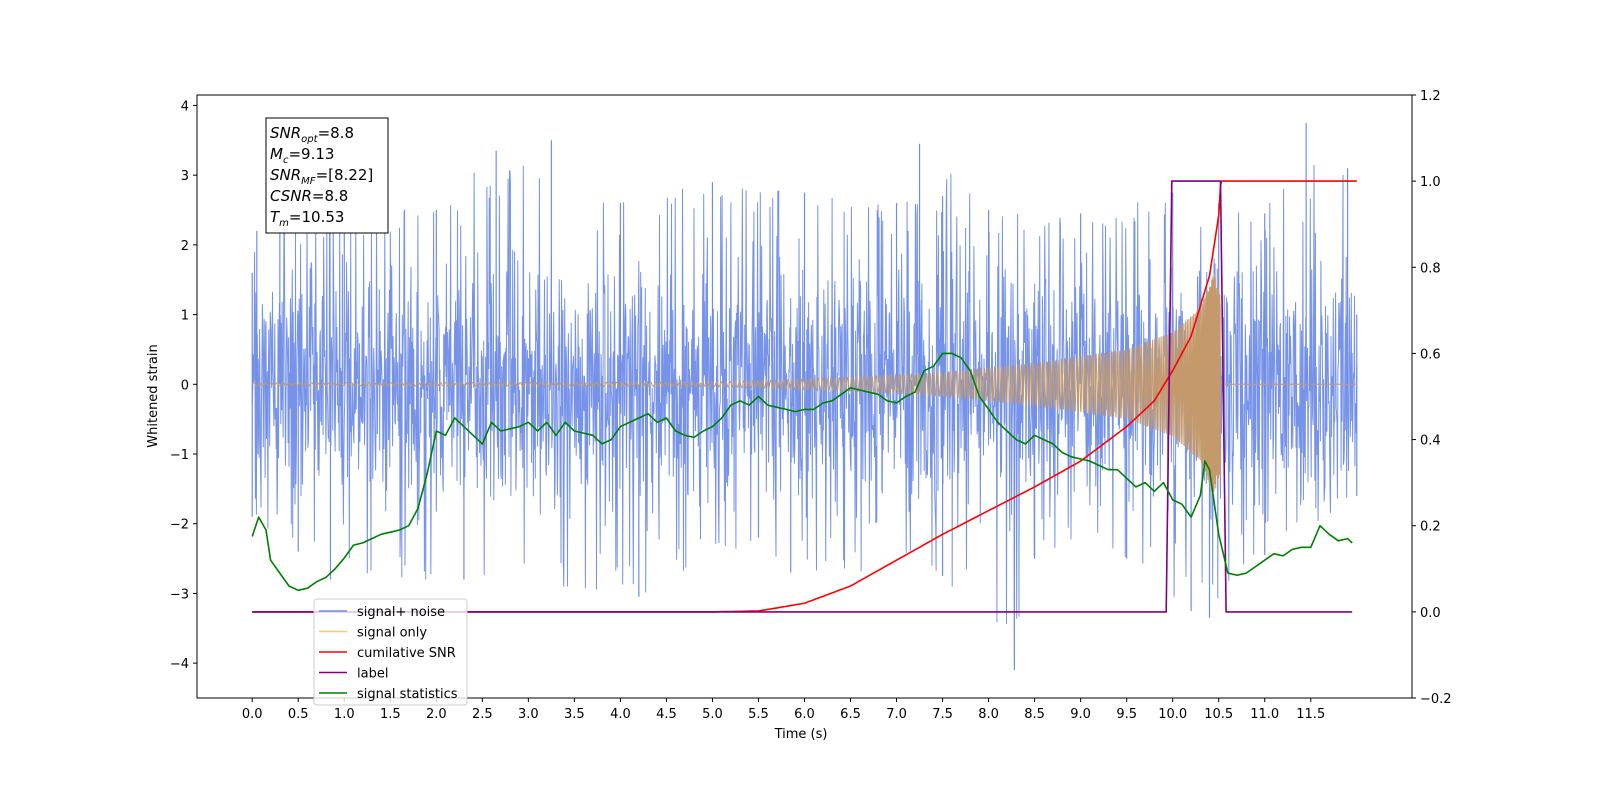  Describe the element at coordinates (666, 714) in the screenshot. I see `x-tick-label: 4.5` at that location.